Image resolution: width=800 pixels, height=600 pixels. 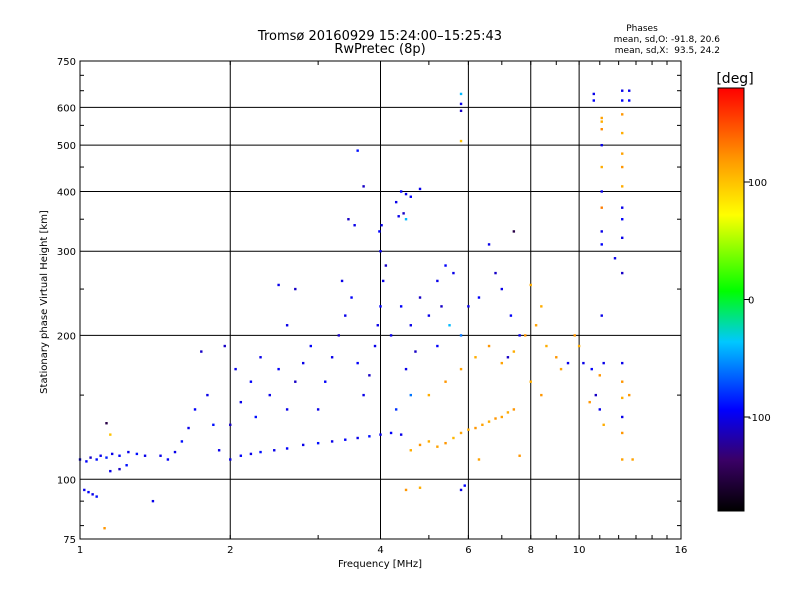 What do you see at coordinates (759, 418) in the screenshot?
I see `colorbar-tick-label: -100` at bounding box center [759, 418].